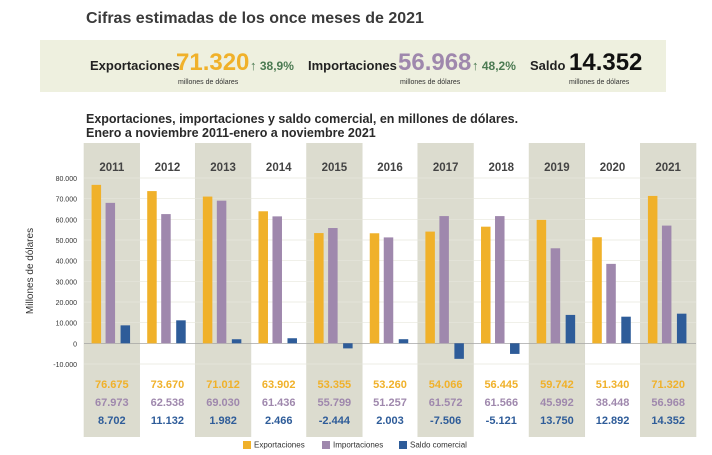 The height and width of the screenshot is (455, 712). What do you see at coordinates (494, 65) in the screenshot?
I see `importaciones-change: ↑ 48,2%` at bounding box center [494, 65].